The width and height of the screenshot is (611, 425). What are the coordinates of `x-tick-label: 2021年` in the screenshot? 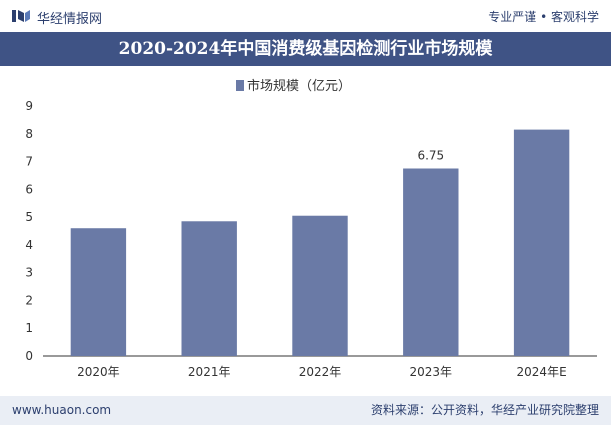 It's located at (209, 372).